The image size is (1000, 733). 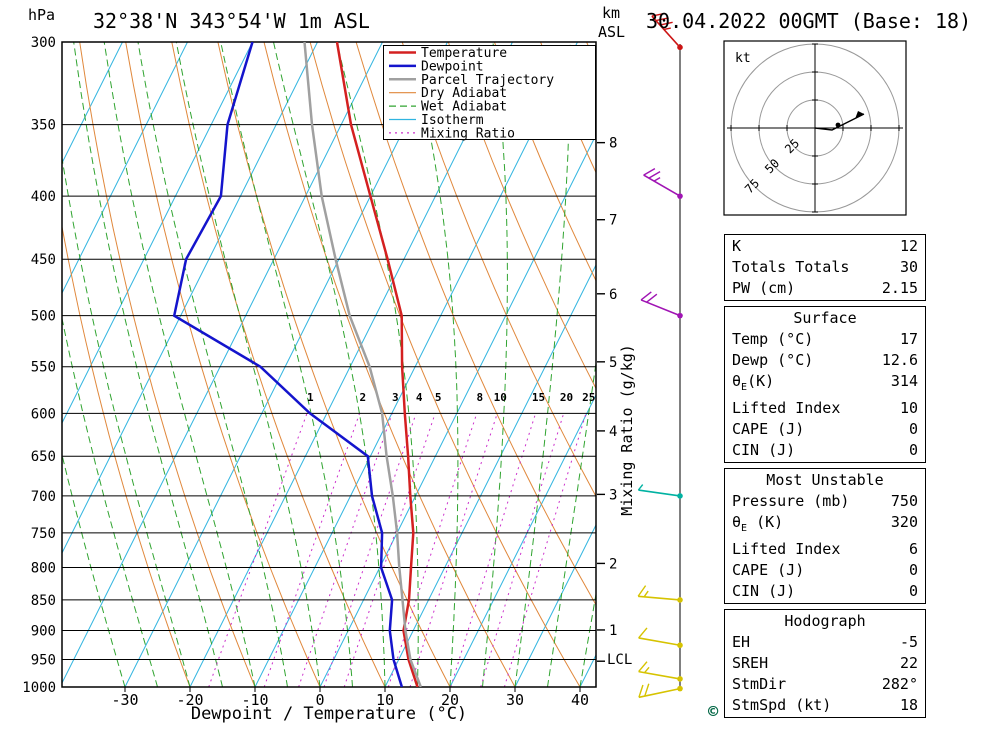 What do you see at coordinates (913, 549) in the screenshot?
I see `table-row-value: 6` at bounding box center [913, 549].